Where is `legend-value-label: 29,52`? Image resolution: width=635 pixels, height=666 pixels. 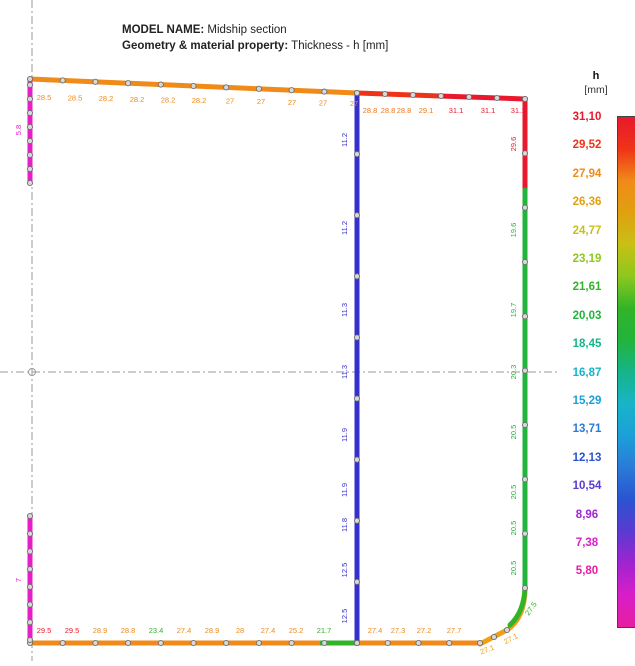
legend-value-label: 29,52 is located at coordinates (587, 145).